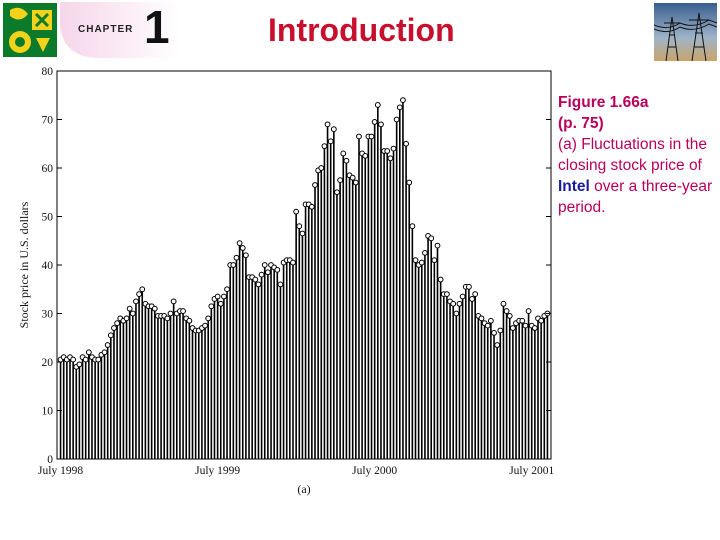  What do you see at coordinates (48, 121) in the screenshot?
I see `y-tick-label: 70` at bounding box center [48, 121].